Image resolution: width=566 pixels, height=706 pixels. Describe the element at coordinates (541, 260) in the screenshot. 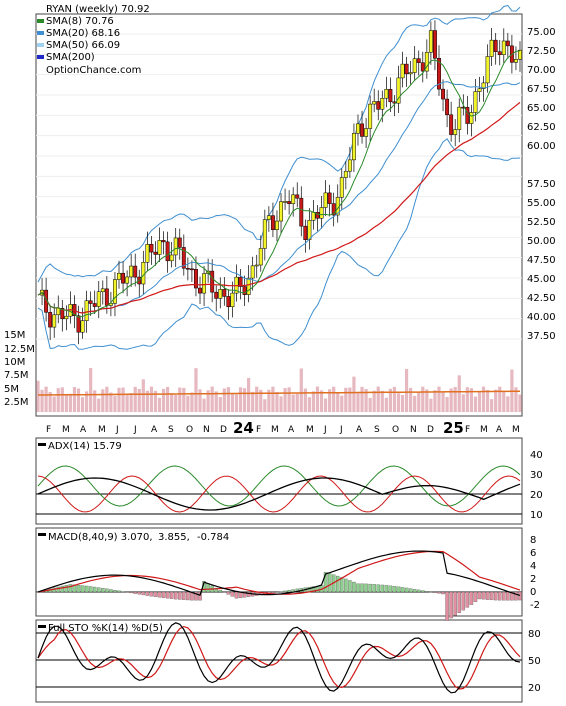

I see `y-tick: 47.50` at that location.